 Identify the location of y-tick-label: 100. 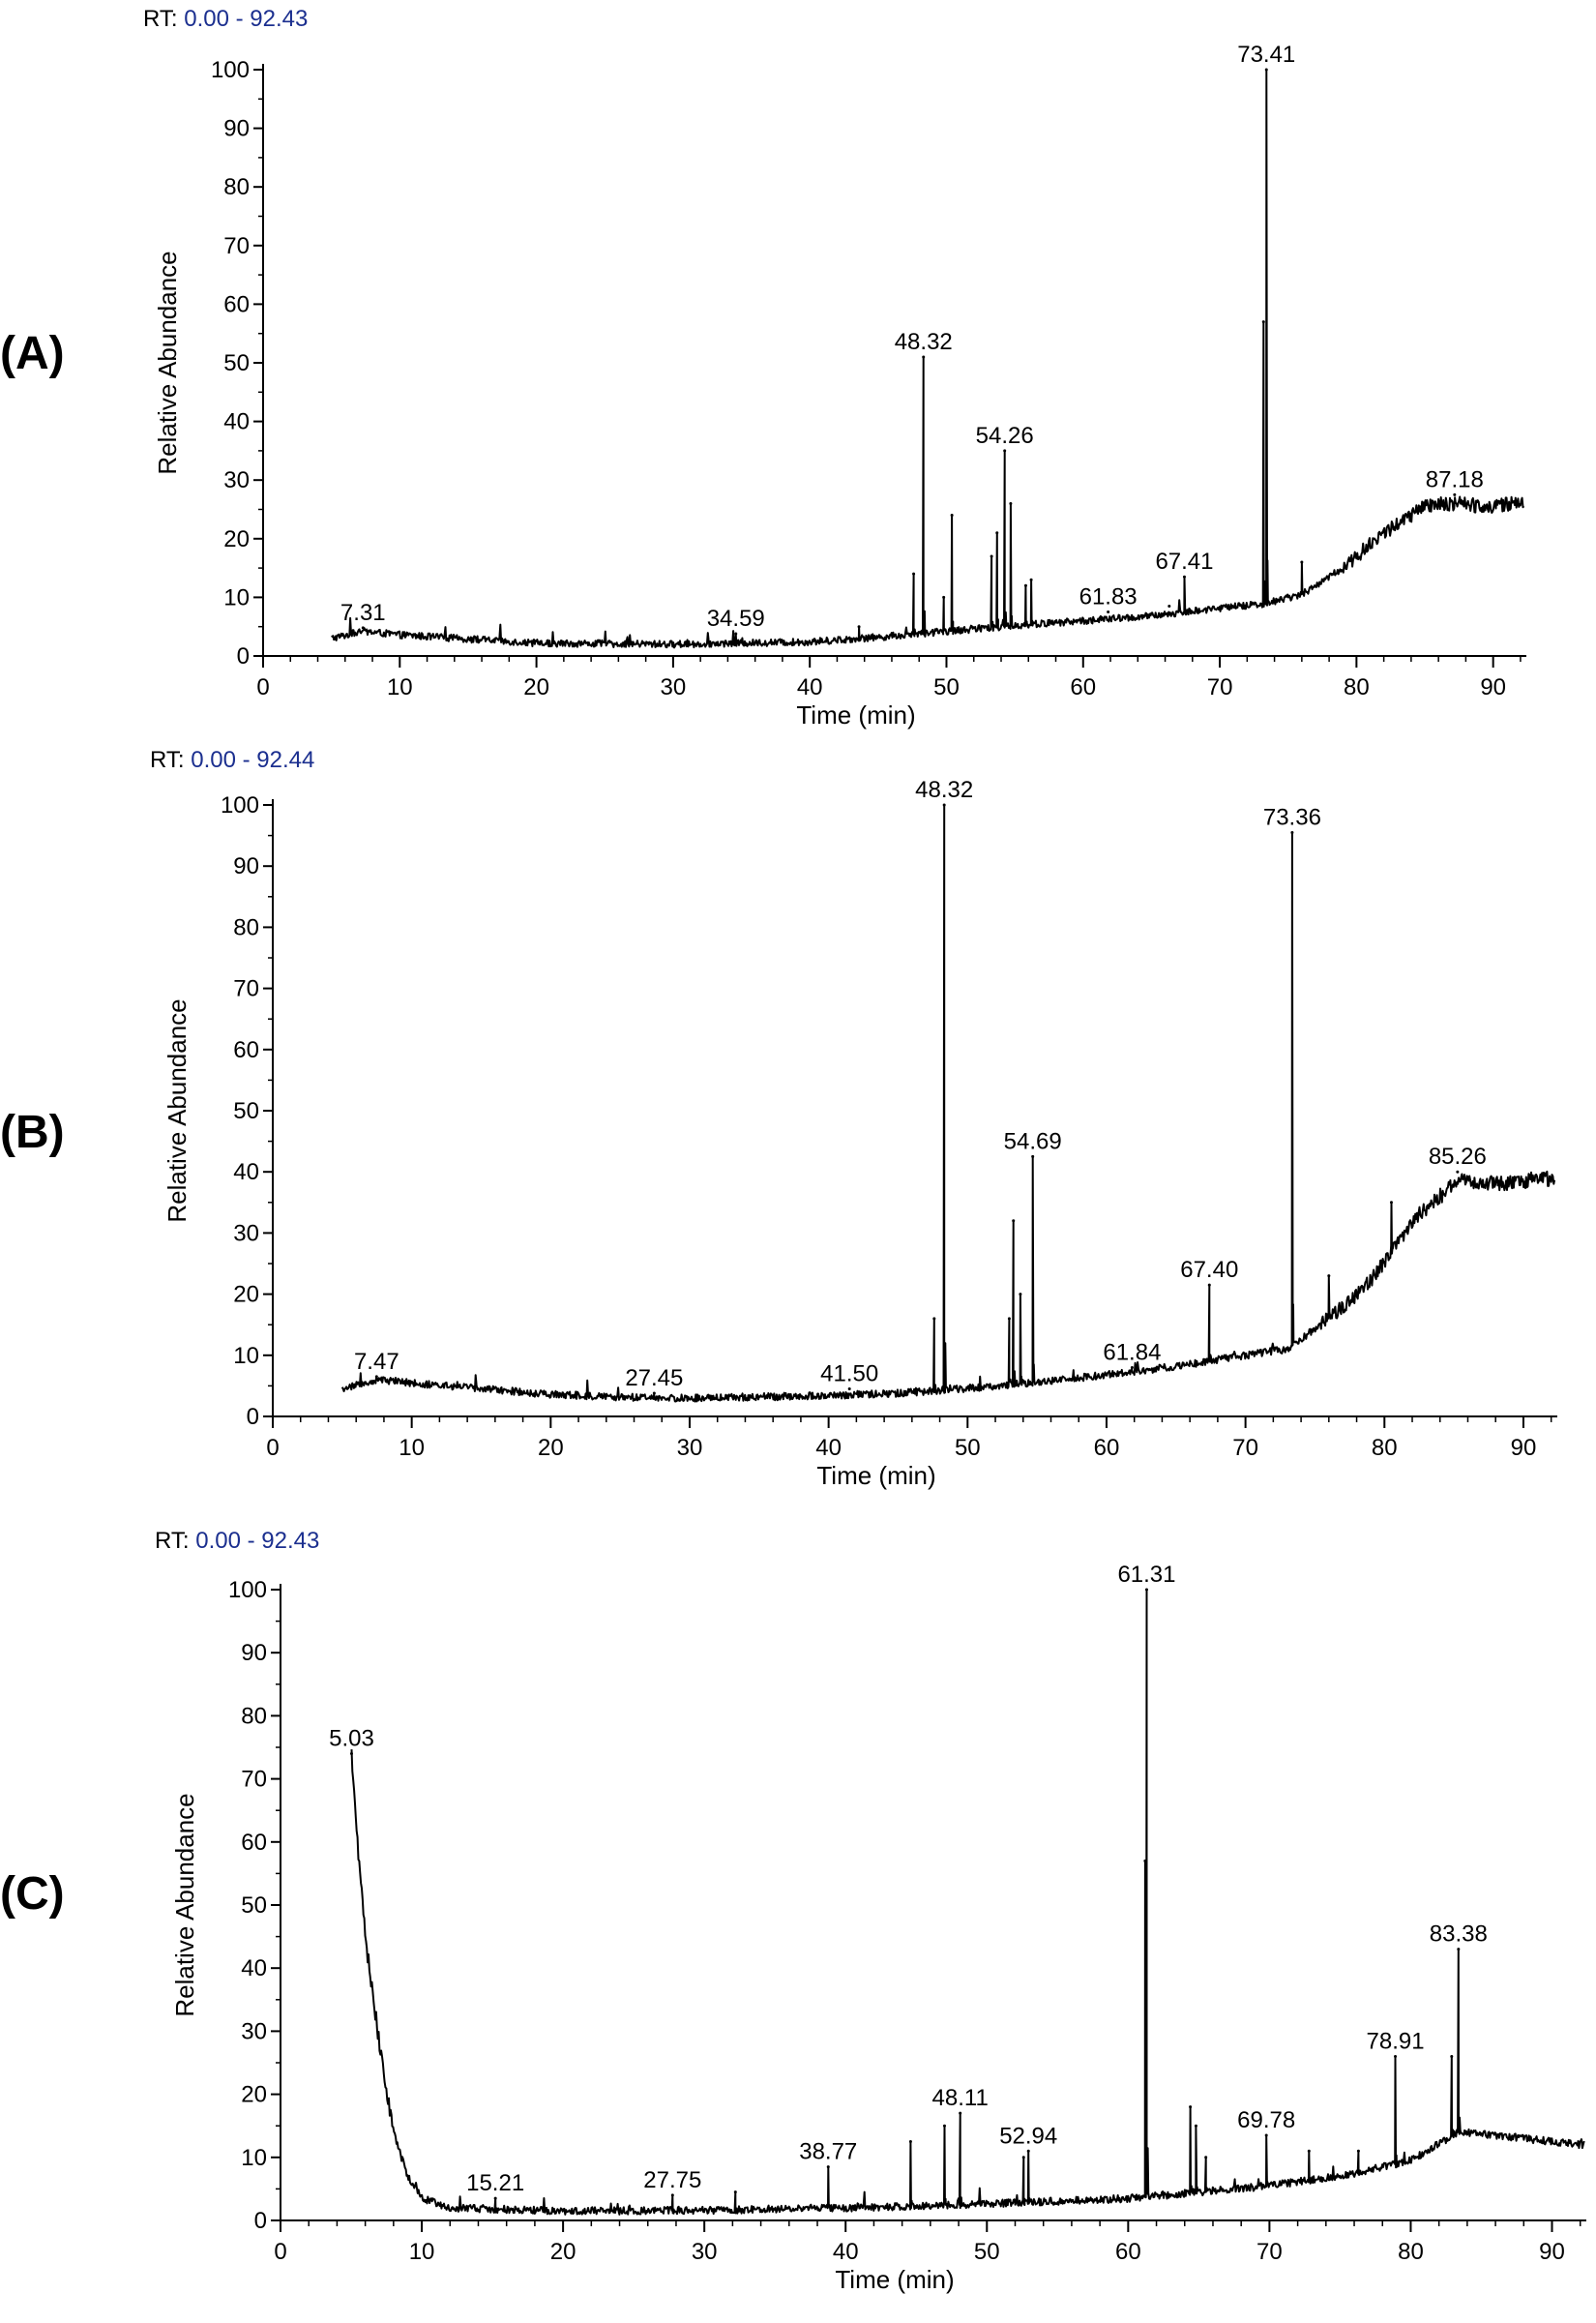
(230, 70).